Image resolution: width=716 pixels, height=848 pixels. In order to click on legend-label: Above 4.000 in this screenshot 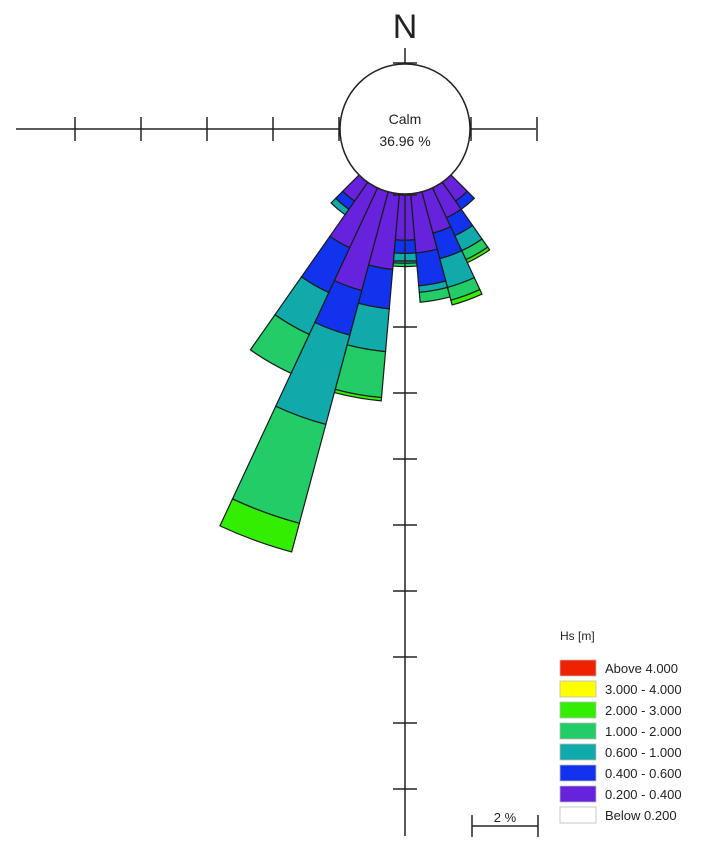, I will do `click(641, 668)`.